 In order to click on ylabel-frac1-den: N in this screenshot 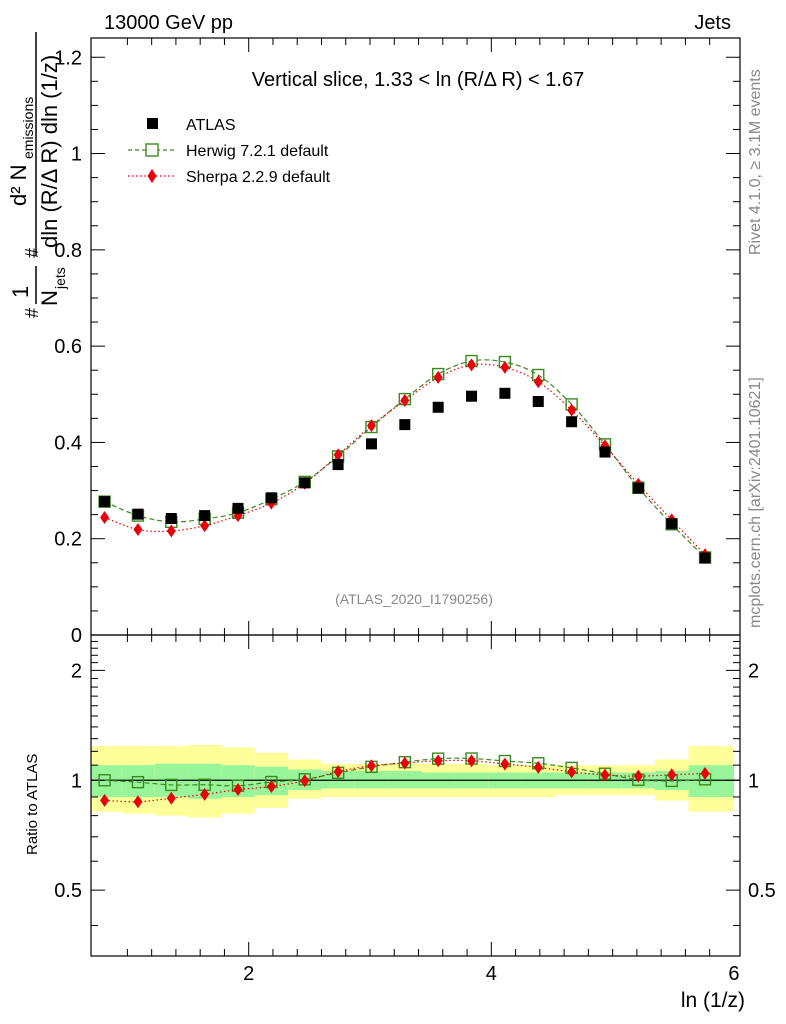, I will do `click(49, 298)`.